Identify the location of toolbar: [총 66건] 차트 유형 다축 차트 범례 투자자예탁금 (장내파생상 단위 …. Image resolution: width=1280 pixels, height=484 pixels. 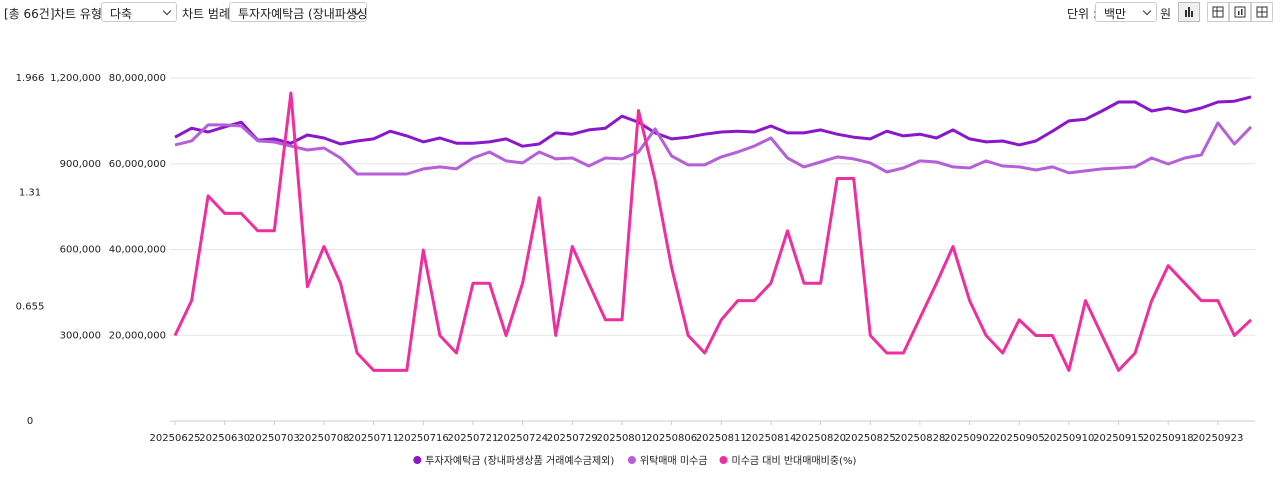
(640, 13).